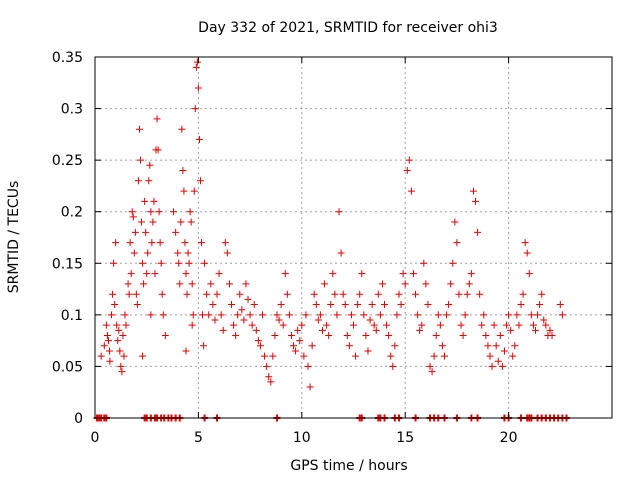 Image resolution: width=640 pixels, height=480 pixels. I want to click on x-tick-label: 20, so click(509, 438).